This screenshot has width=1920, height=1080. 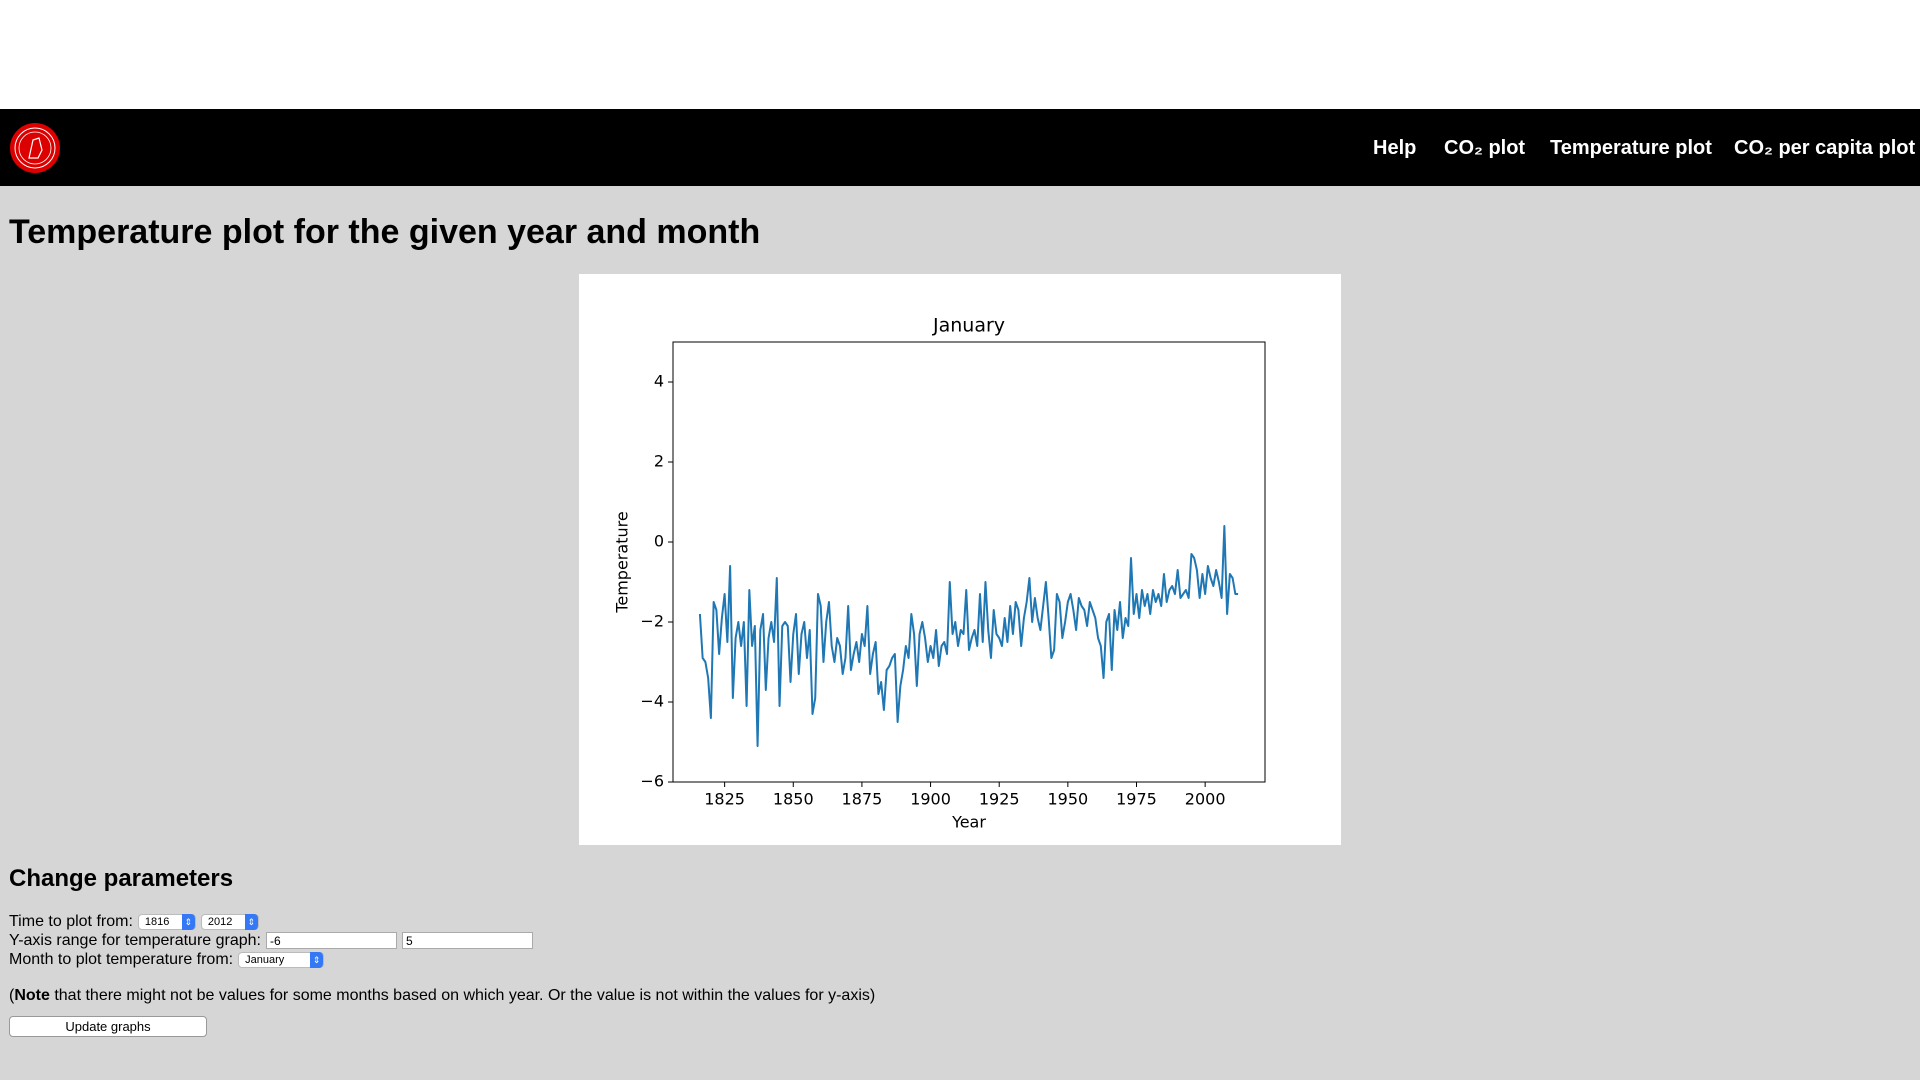 What do you see at coordinates (652, 621) in the screenshot?
I see `y-tick-label: −2` at bounding box center [652, 621].